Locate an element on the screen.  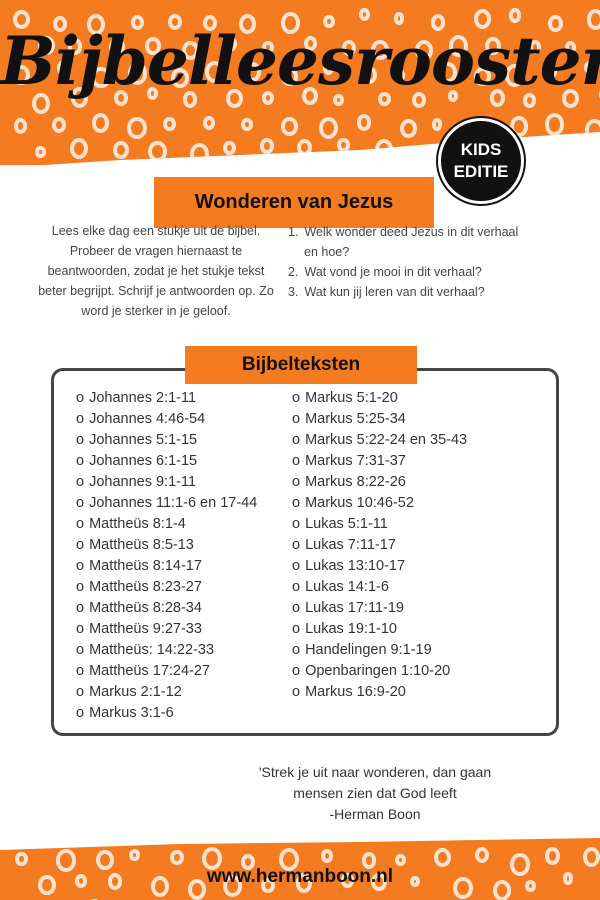
bible-text-reference: Markus 10:46-52 is located at coordinates (359, 503).